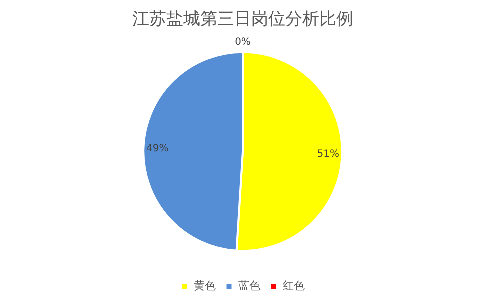 The image size is (486, 308). I want to click on legend-label: 黄色, so click(205, 285).